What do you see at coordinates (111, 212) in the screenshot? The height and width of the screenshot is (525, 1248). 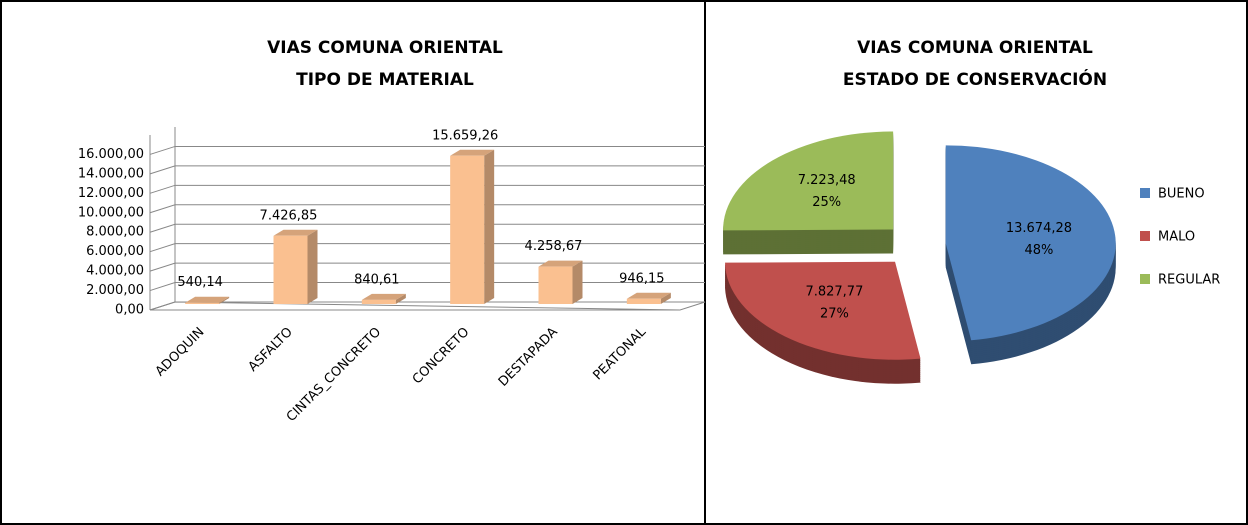 I see `y-tick-label: 10.000,00` at bounding box center [111, 212].